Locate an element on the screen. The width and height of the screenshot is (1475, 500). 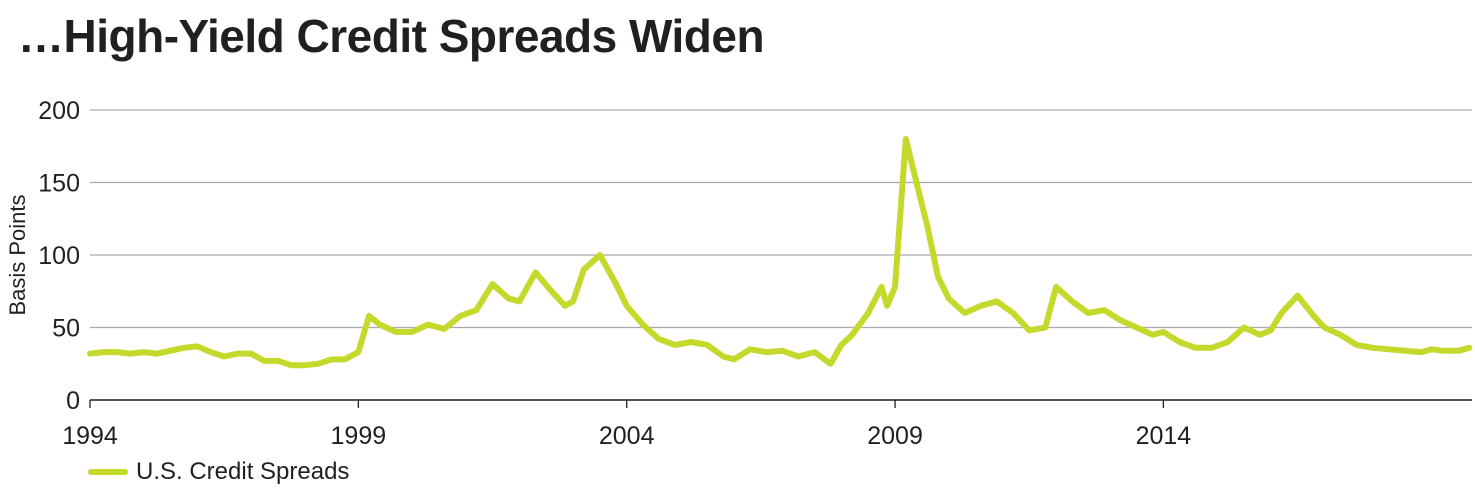
legend: U.S. Credit Spreads is located at coordinates (218, 472).